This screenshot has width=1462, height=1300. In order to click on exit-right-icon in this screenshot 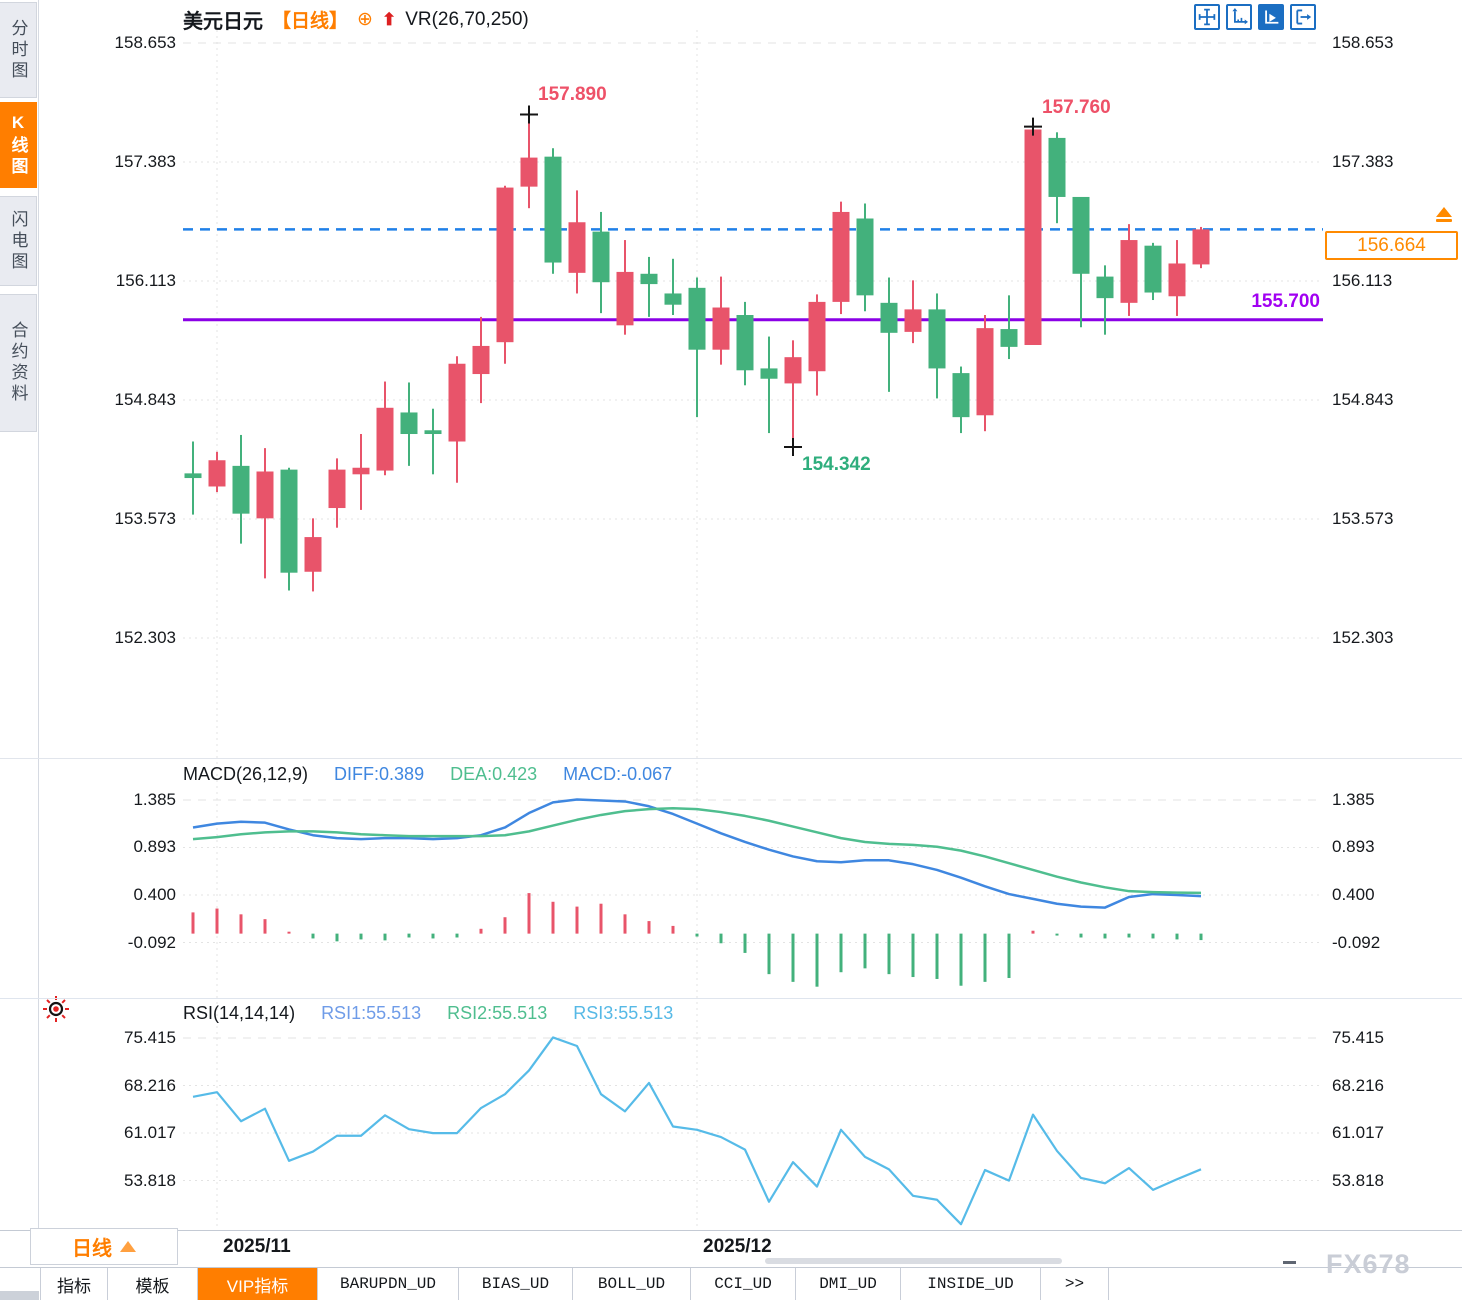, I will do `click(1303, 17)`.